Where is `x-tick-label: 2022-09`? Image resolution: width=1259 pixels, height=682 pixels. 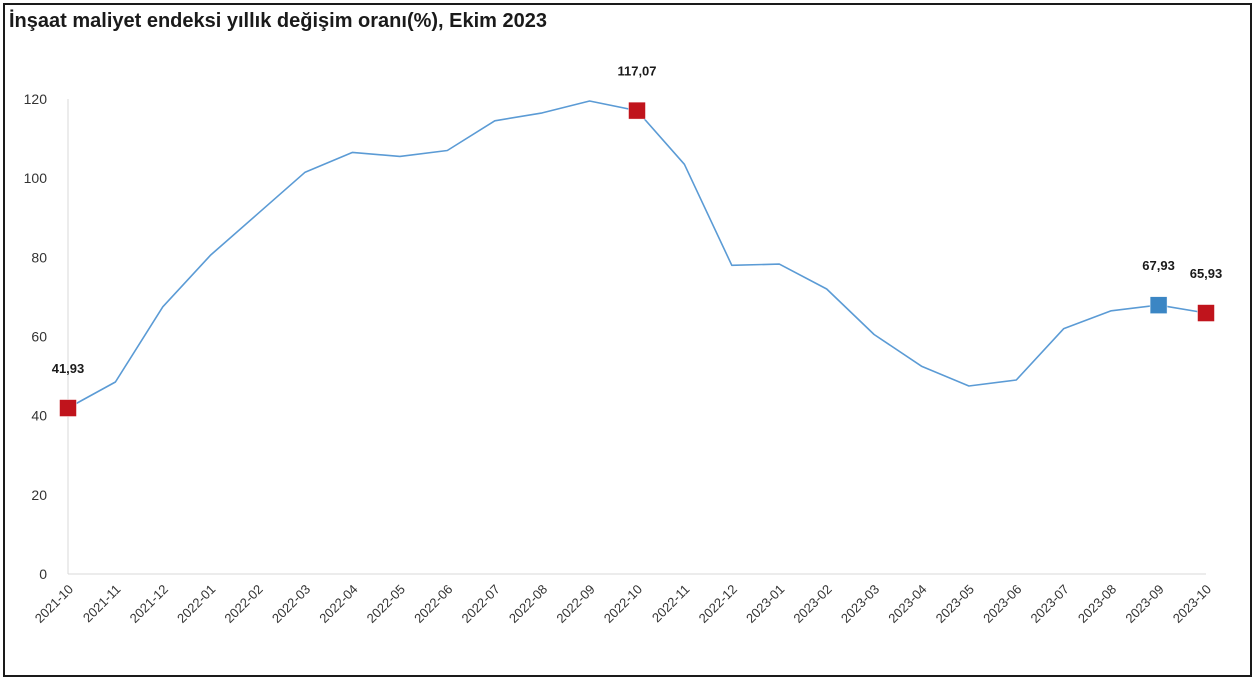 x-tick-label: 2022-09 is located at coordinates (575, 604).